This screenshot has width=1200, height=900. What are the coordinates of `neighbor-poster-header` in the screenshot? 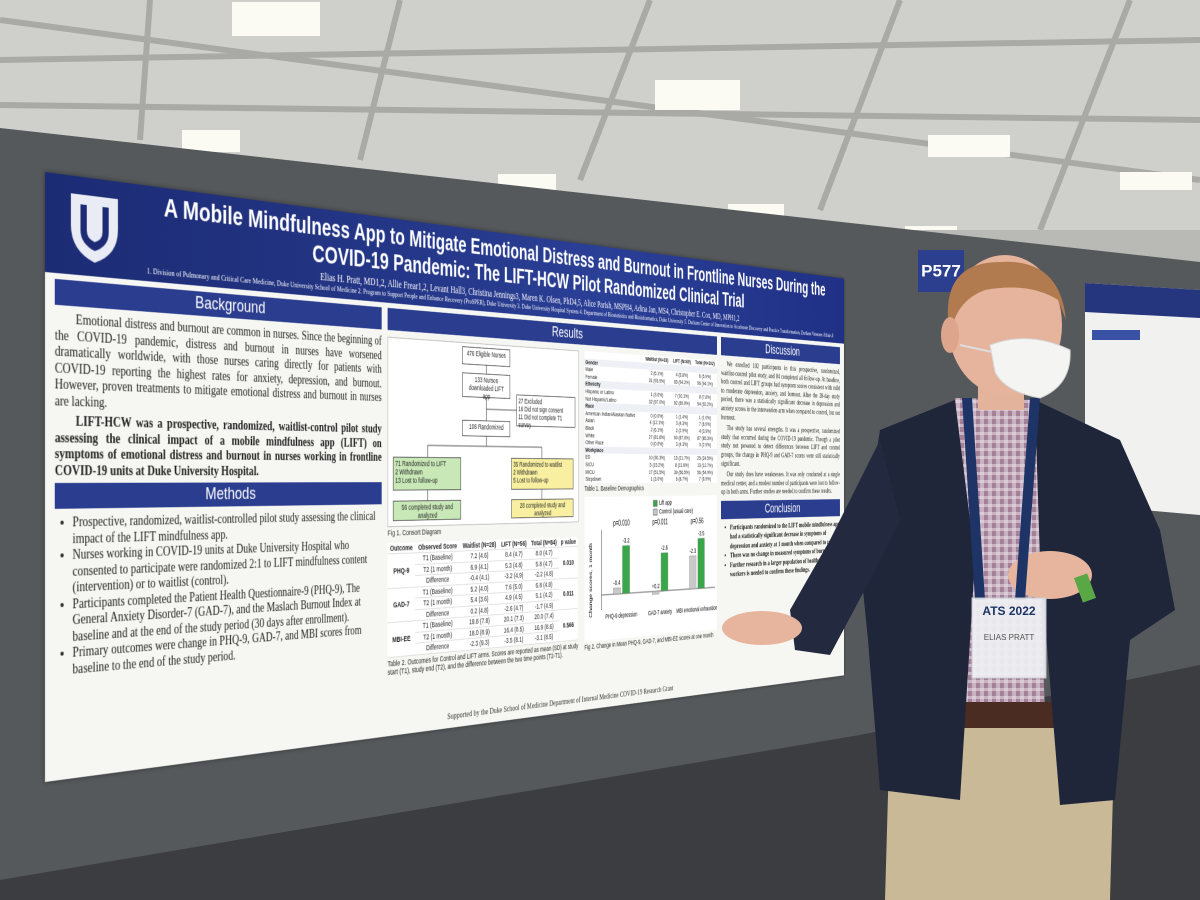 It's located at (1142, 300).